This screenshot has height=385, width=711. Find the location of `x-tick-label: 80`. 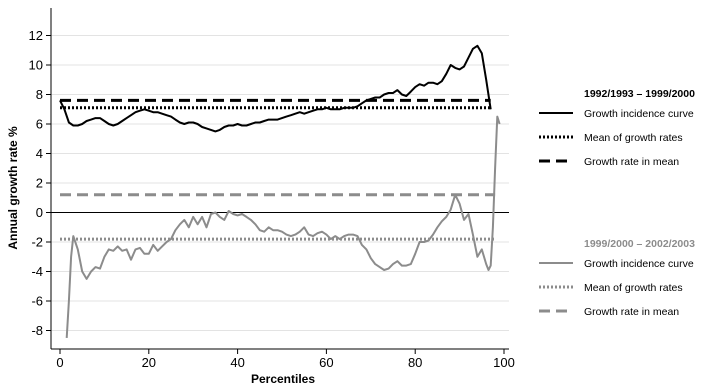

x-tick-label: 80 is located at coordinates (415, 362).